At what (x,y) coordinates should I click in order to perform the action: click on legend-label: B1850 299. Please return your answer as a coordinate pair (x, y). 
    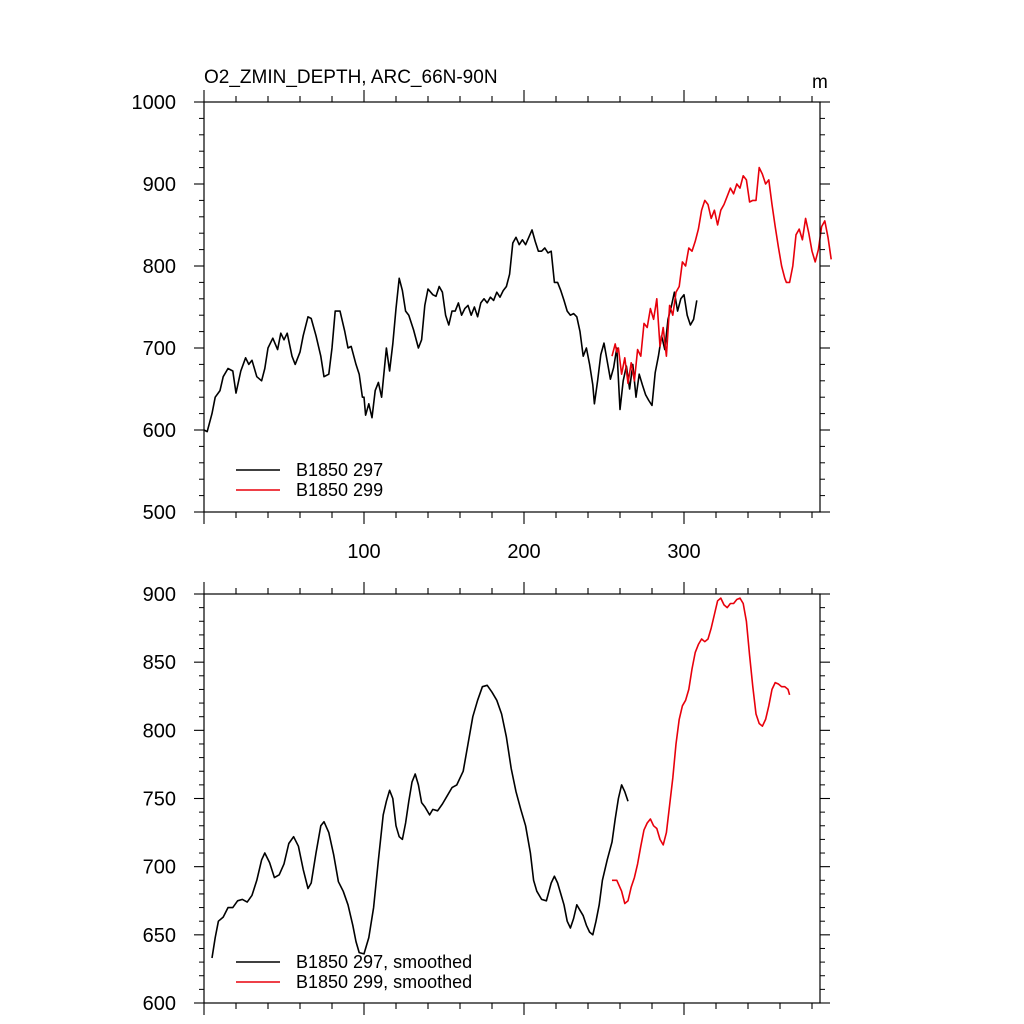
    Looking at the image, I should click on (339, 490).